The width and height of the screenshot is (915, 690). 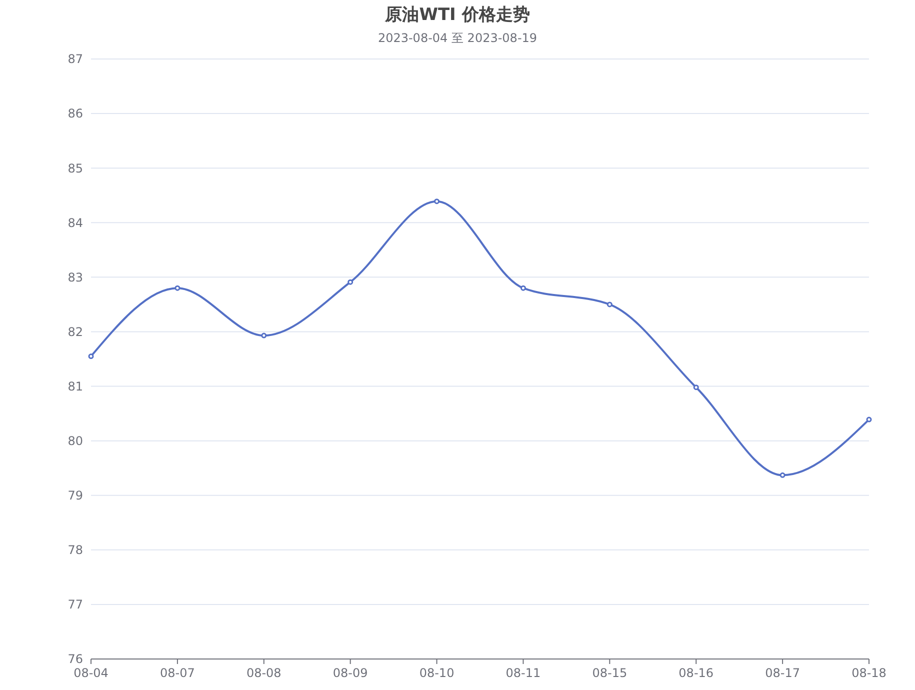 I want to click on x-tick-label: 08-09, so click(x=350, y=673).